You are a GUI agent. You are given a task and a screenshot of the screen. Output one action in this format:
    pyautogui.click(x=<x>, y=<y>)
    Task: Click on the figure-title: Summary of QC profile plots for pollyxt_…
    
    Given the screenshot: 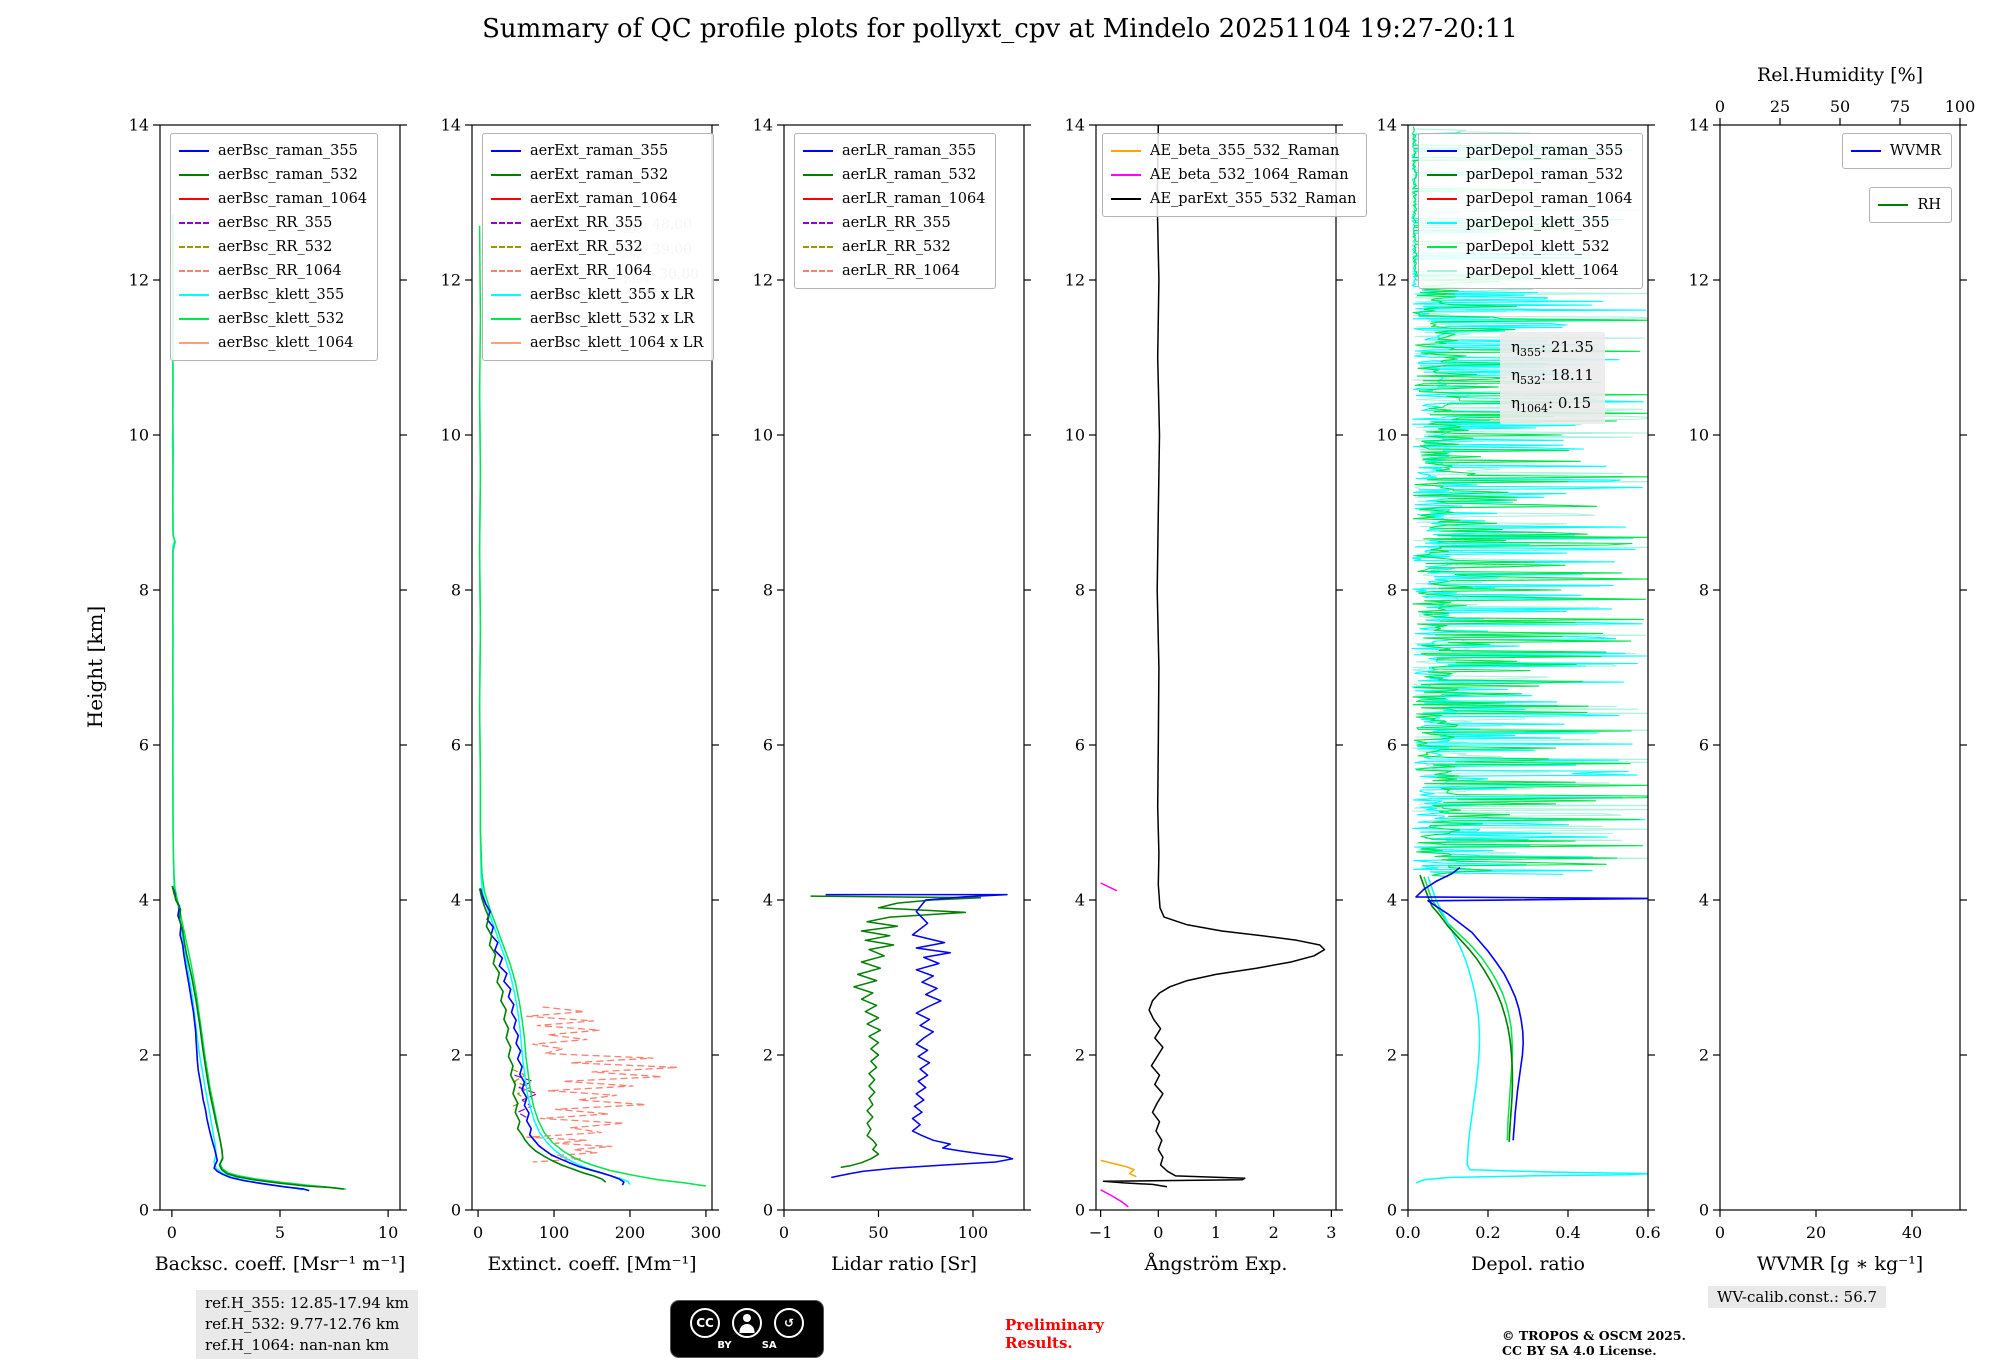 What is the action you would take?
    pyautogui.click(x=1000, y=29)
    